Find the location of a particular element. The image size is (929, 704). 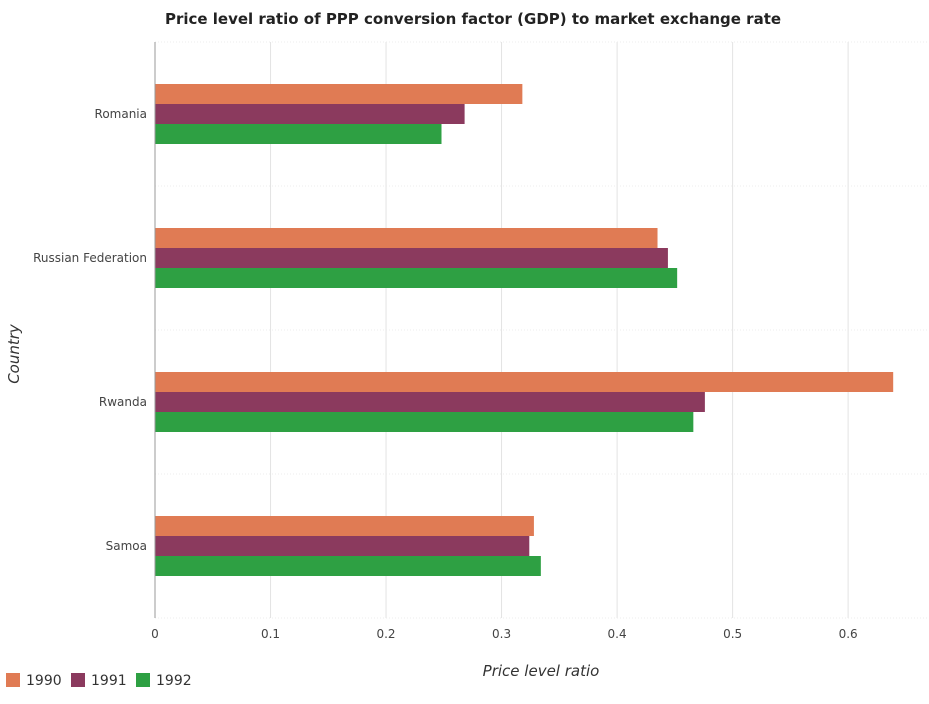

legend: 1990 1991 1992 is located at coordinates (99, 681).